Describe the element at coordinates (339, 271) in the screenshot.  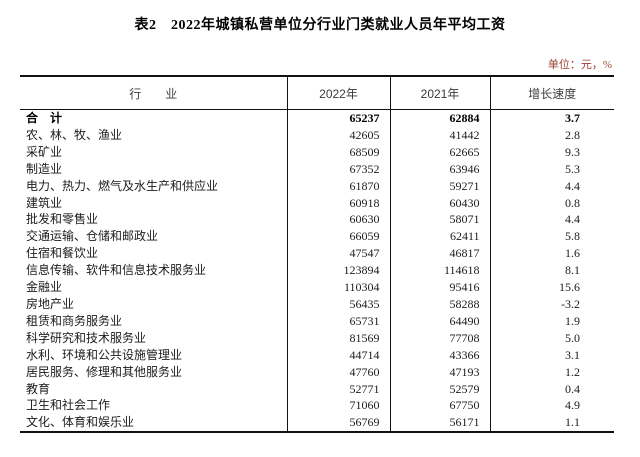
I see `value-2022-cell: 123894` at that location.